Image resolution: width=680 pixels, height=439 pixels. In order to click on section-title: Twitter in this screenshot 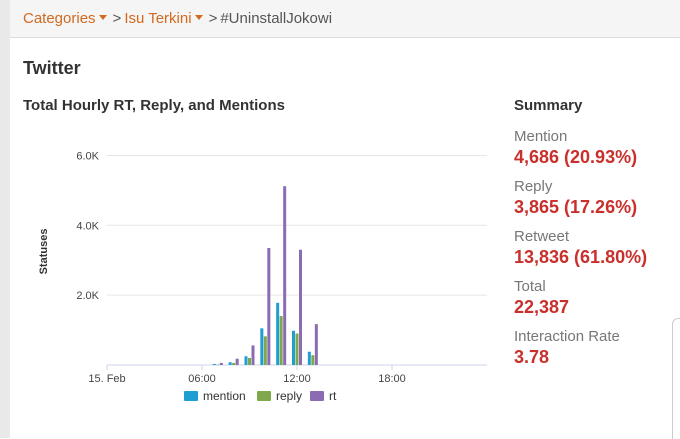, I will do `click(52, 68)`.